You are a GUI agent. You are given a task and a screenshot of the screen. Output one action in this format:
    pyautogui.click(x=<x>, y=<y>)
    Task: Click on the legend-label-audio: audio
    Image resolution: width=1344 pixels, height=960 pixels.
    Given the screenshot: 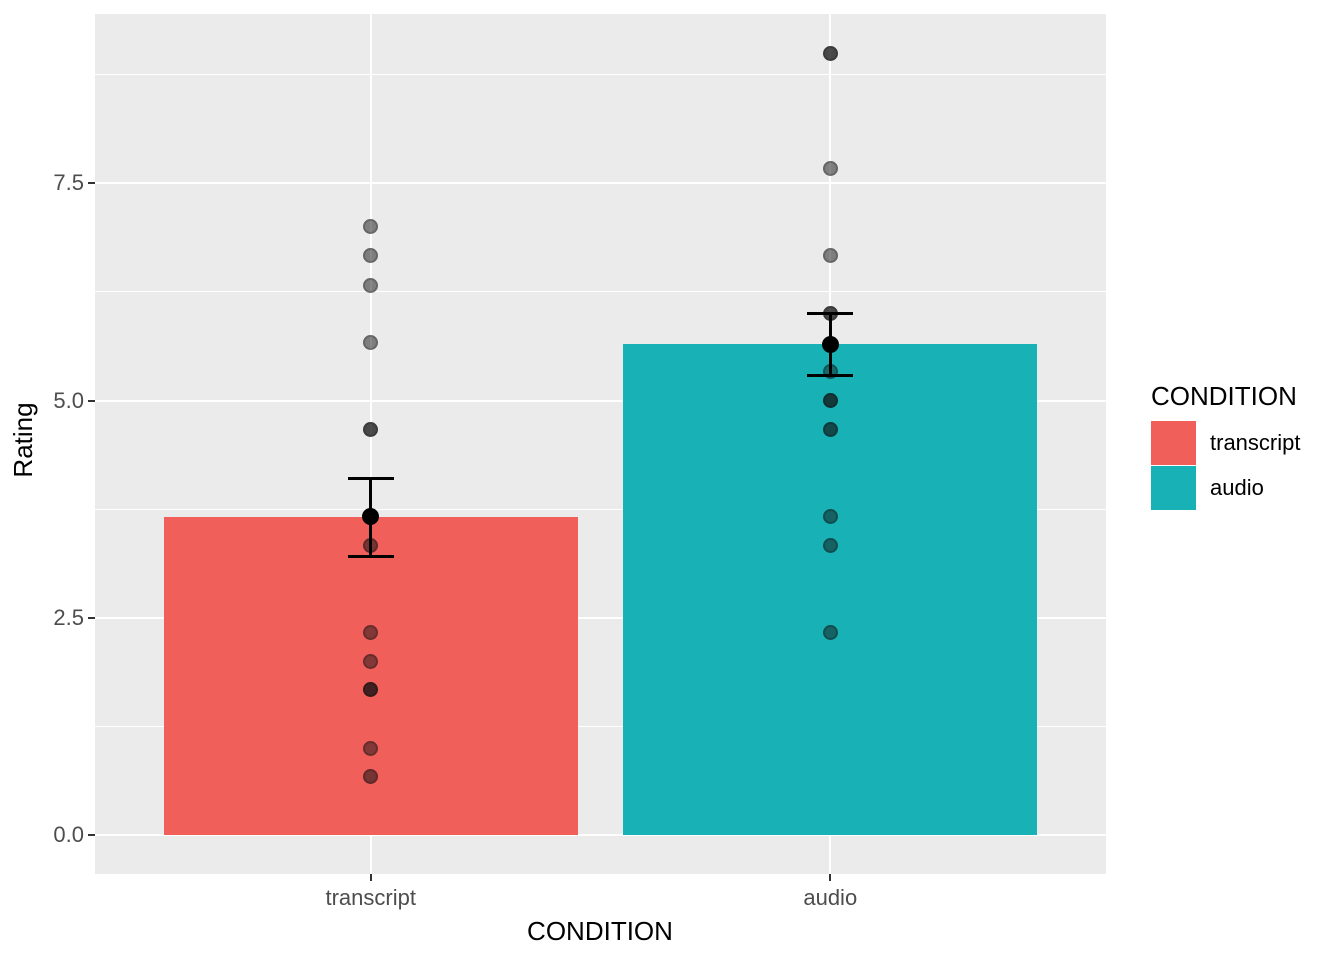 What is the action you would take?
    pyautogui.click(x=1237, y=487)
    